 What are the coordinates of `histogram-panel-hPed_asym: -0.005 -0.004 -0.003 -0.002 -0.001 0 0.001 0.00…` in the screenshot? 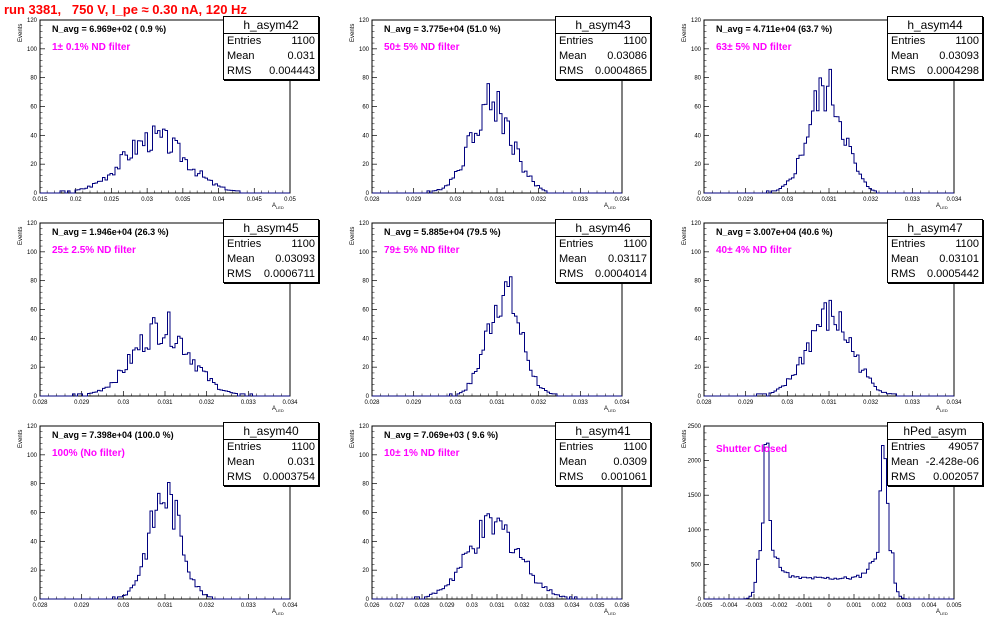 It's located at (829, 520).